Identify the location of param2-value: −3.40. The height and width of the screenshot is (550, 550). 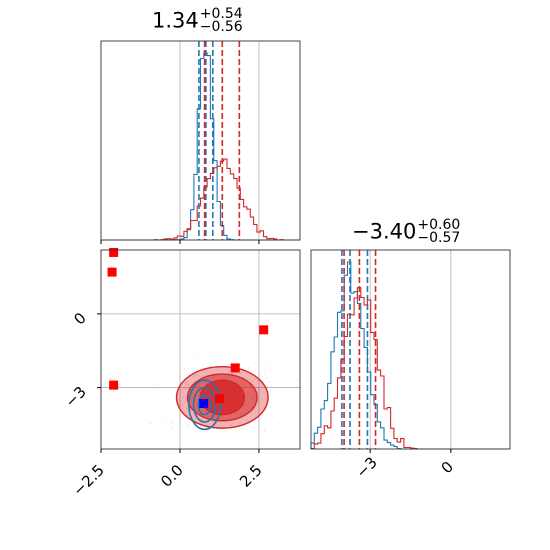
(384, 231).